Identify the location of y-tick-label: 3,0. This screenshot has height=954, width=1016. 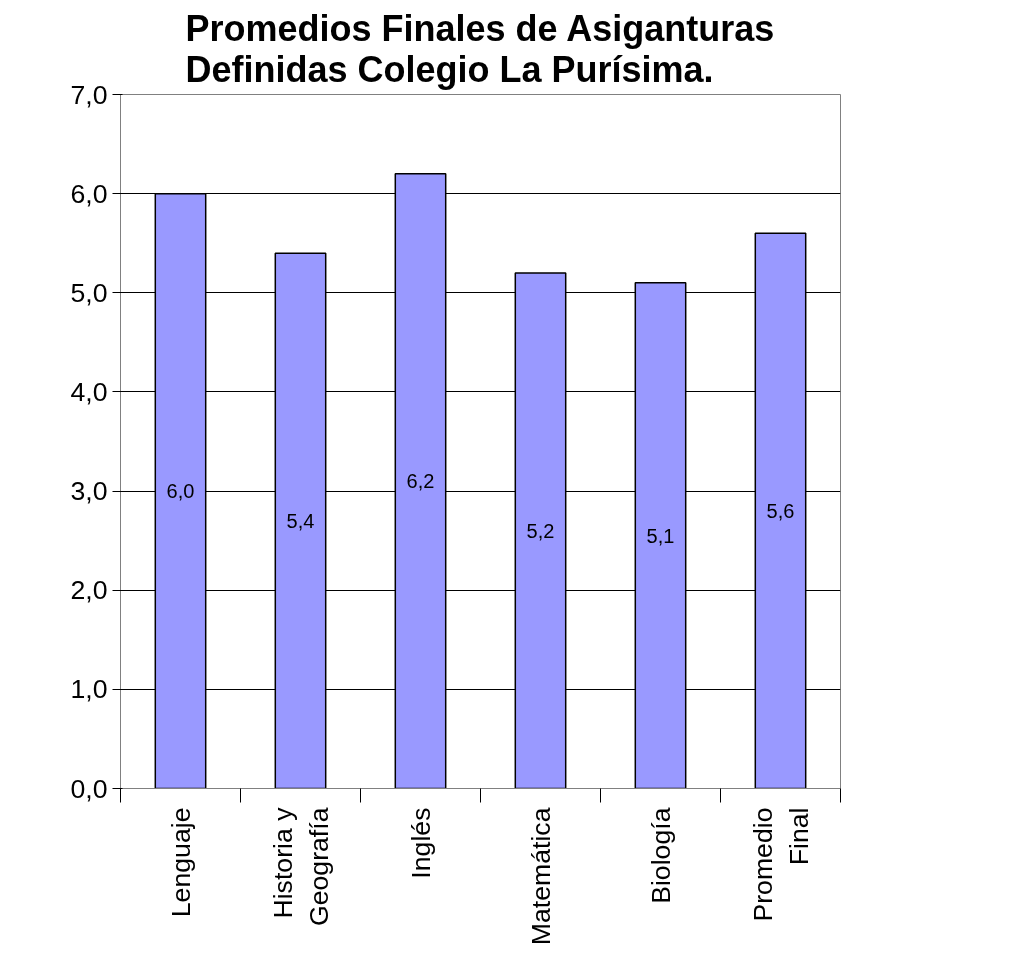
(89, 491).